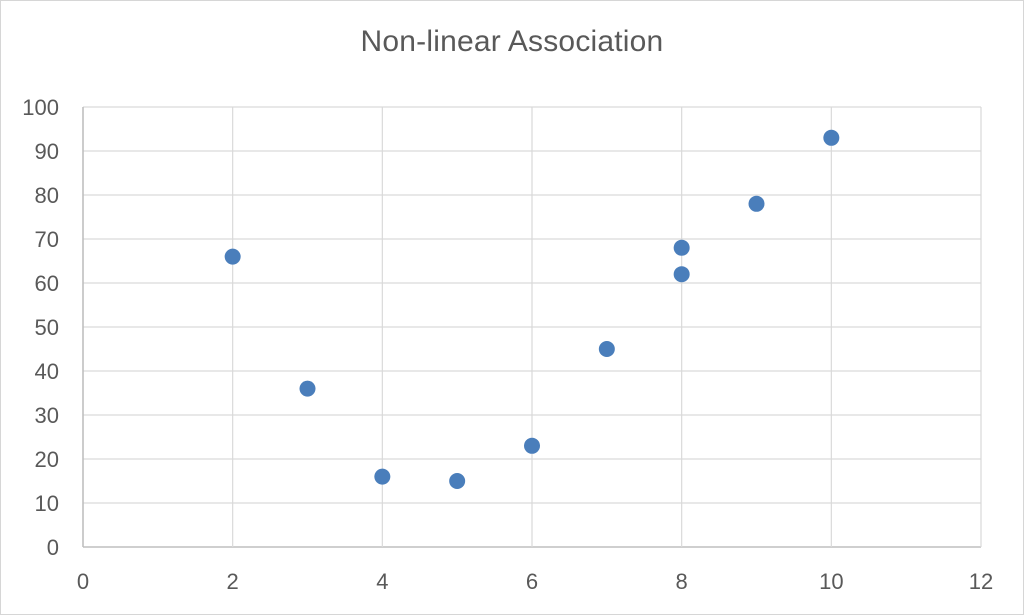 This screenshot has height=615, width=1024. Describe the element at coordinates (682, 581) in the screenshot. I see `x-tick-label: 8` at that location.